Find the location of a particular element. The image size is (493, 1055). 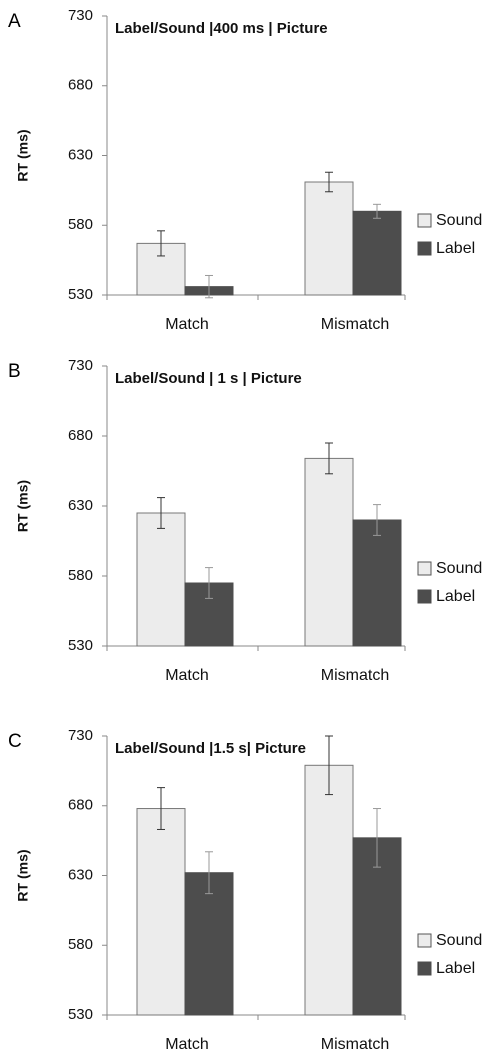

panel-letter: B is located at coordinates (14, 371).